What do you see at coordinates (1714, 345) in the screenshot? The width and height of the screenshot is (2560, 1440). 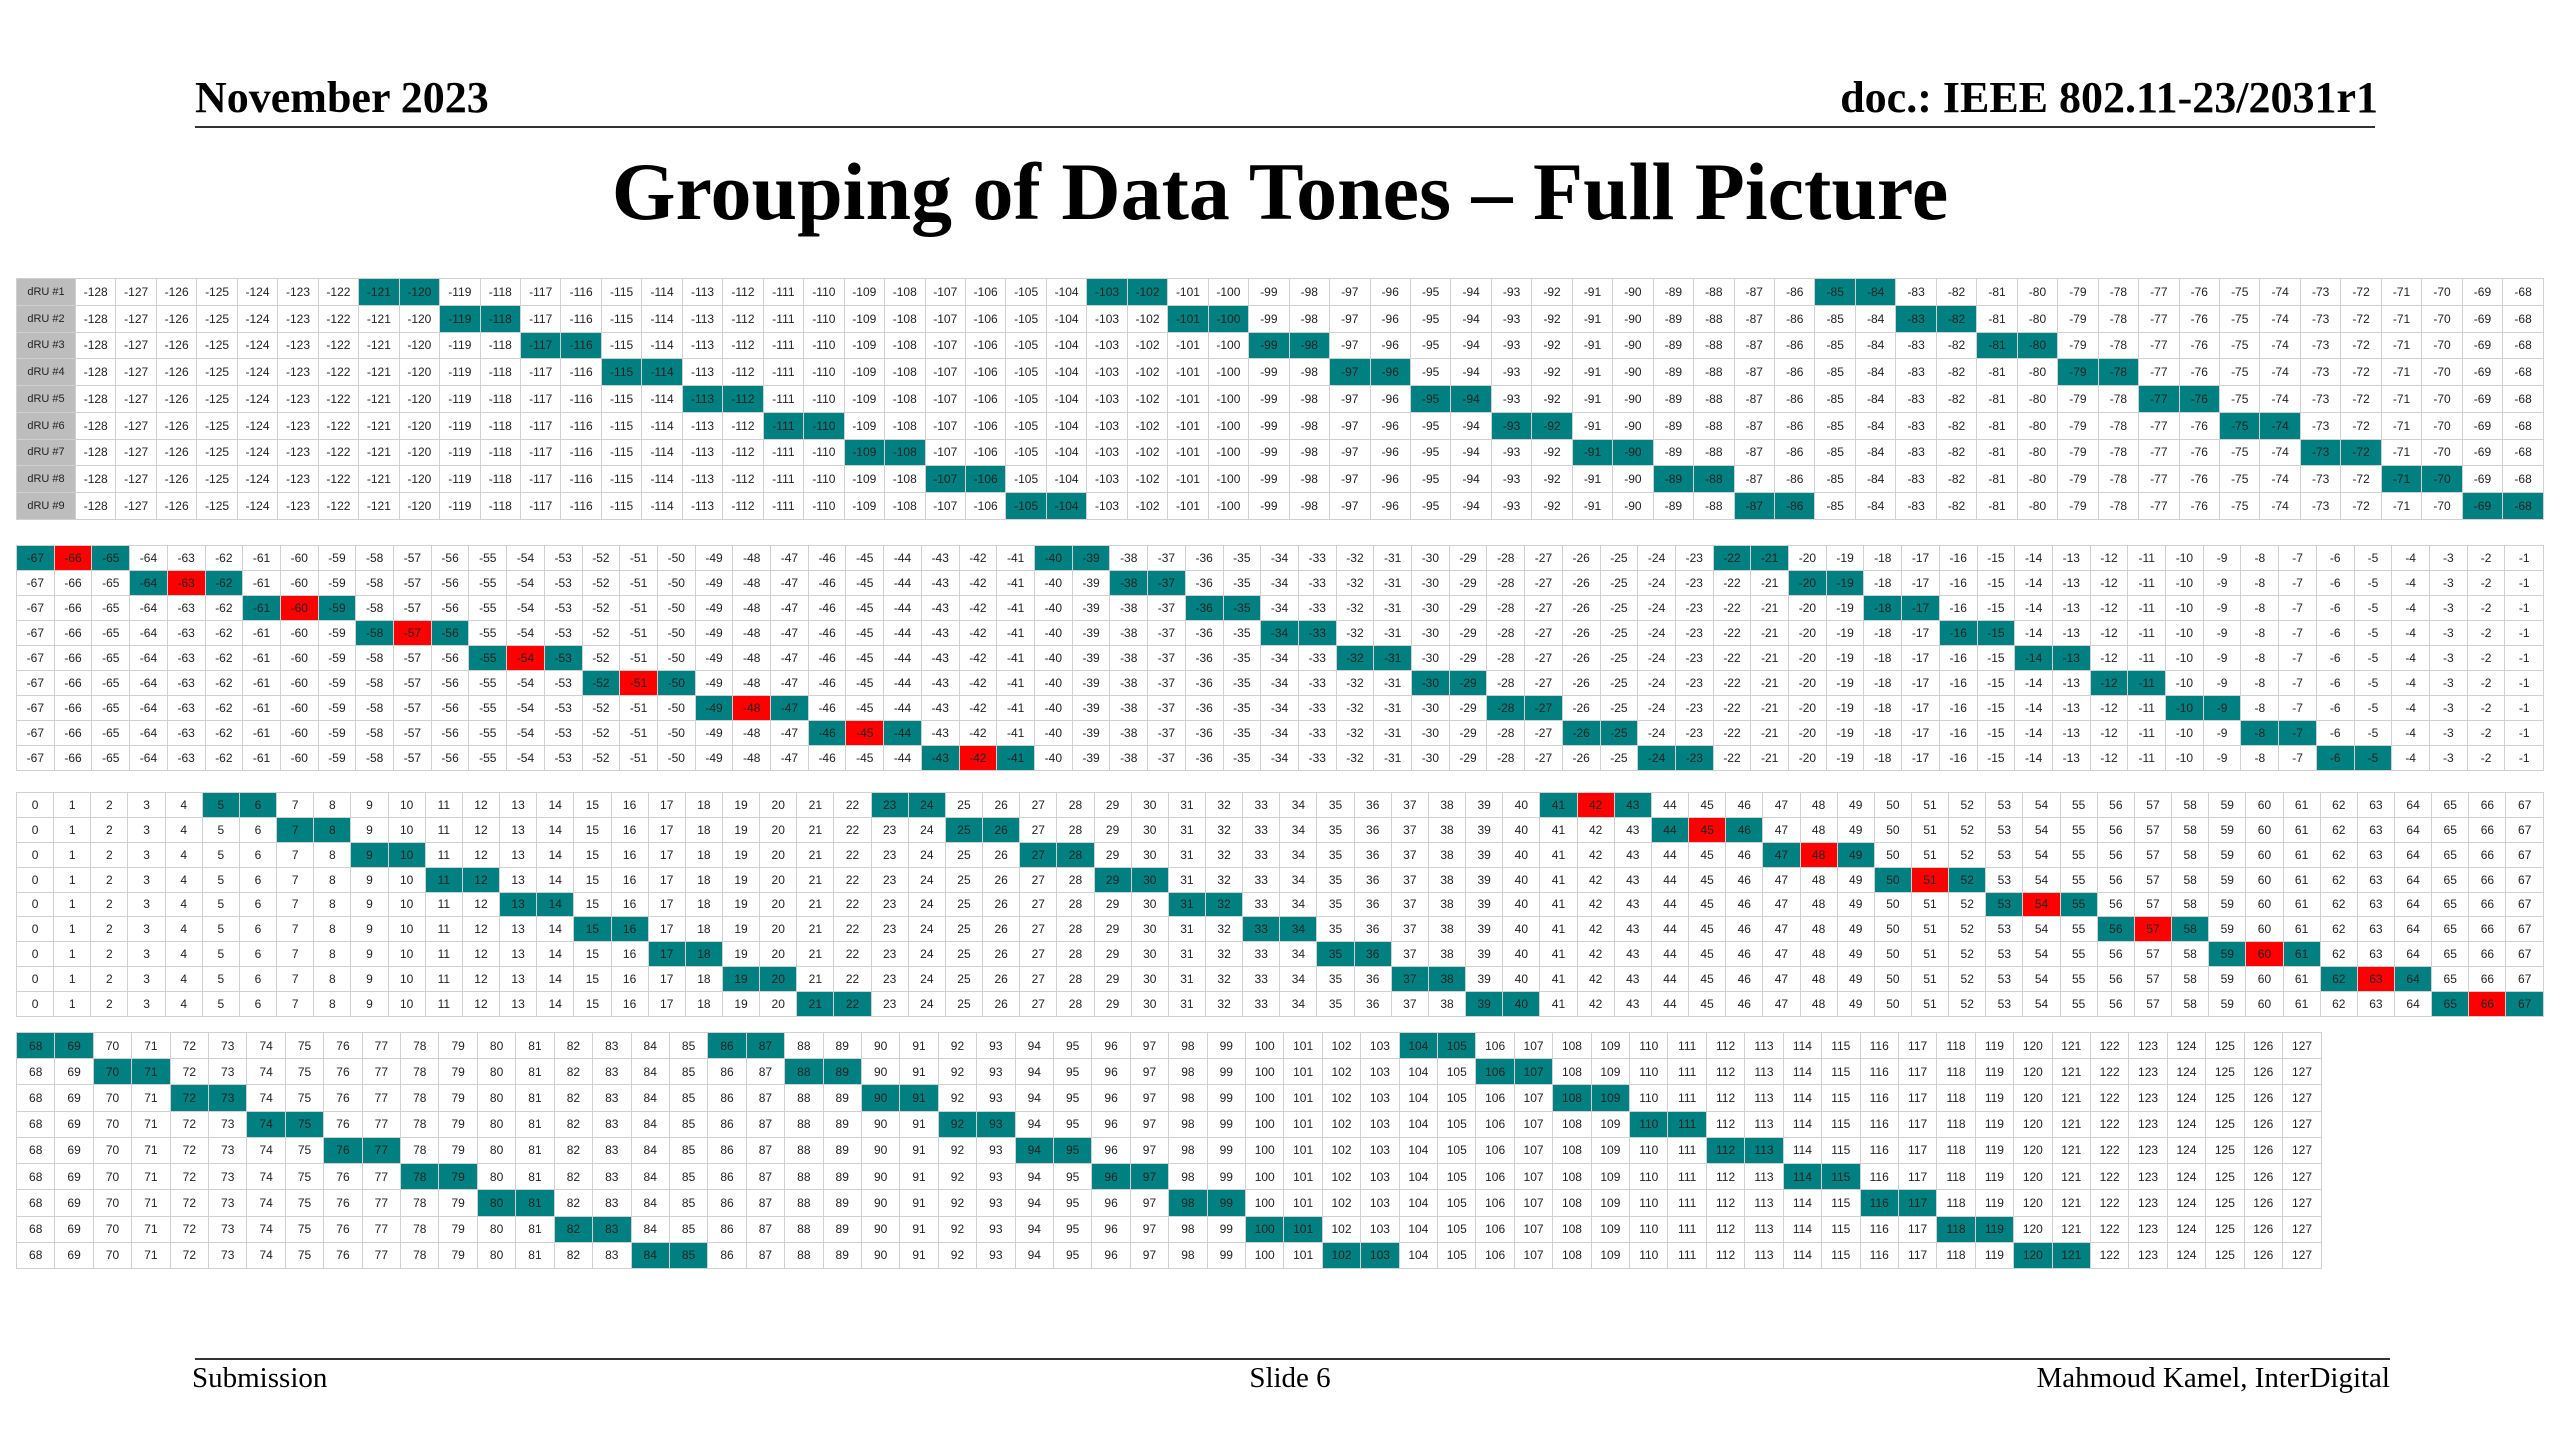 I see `tone-cell: -88` at bounding box center [1714, 345].